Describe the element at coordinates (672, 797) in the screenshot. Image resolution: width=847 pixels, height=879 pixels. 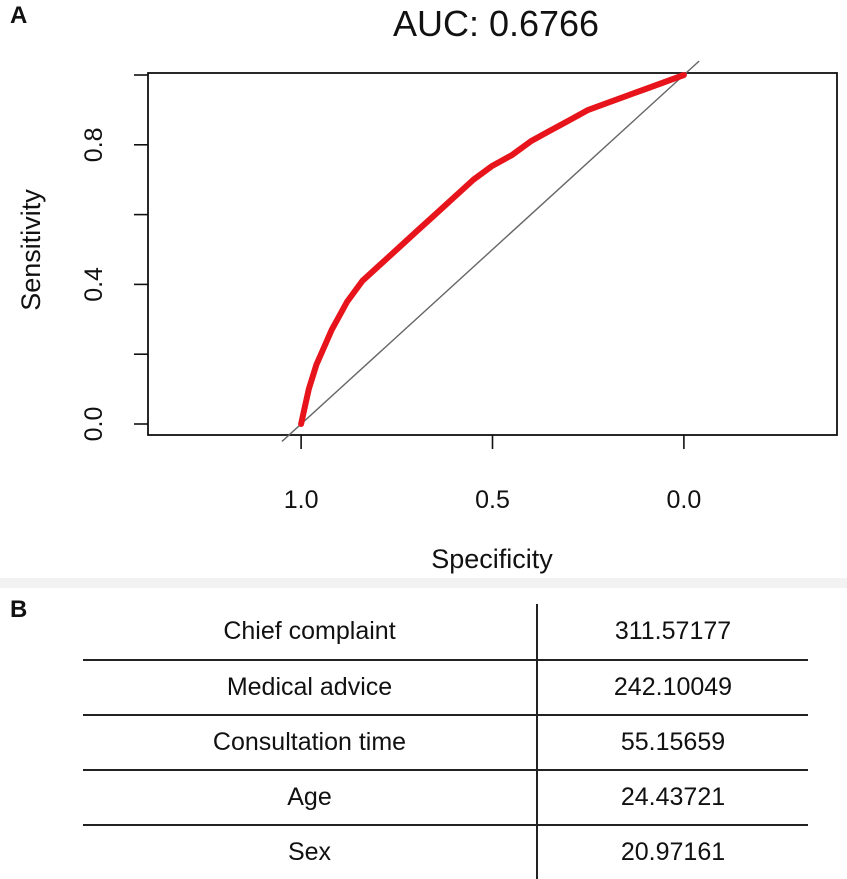
I see `importance-value-cell: 24.43721` at that location.